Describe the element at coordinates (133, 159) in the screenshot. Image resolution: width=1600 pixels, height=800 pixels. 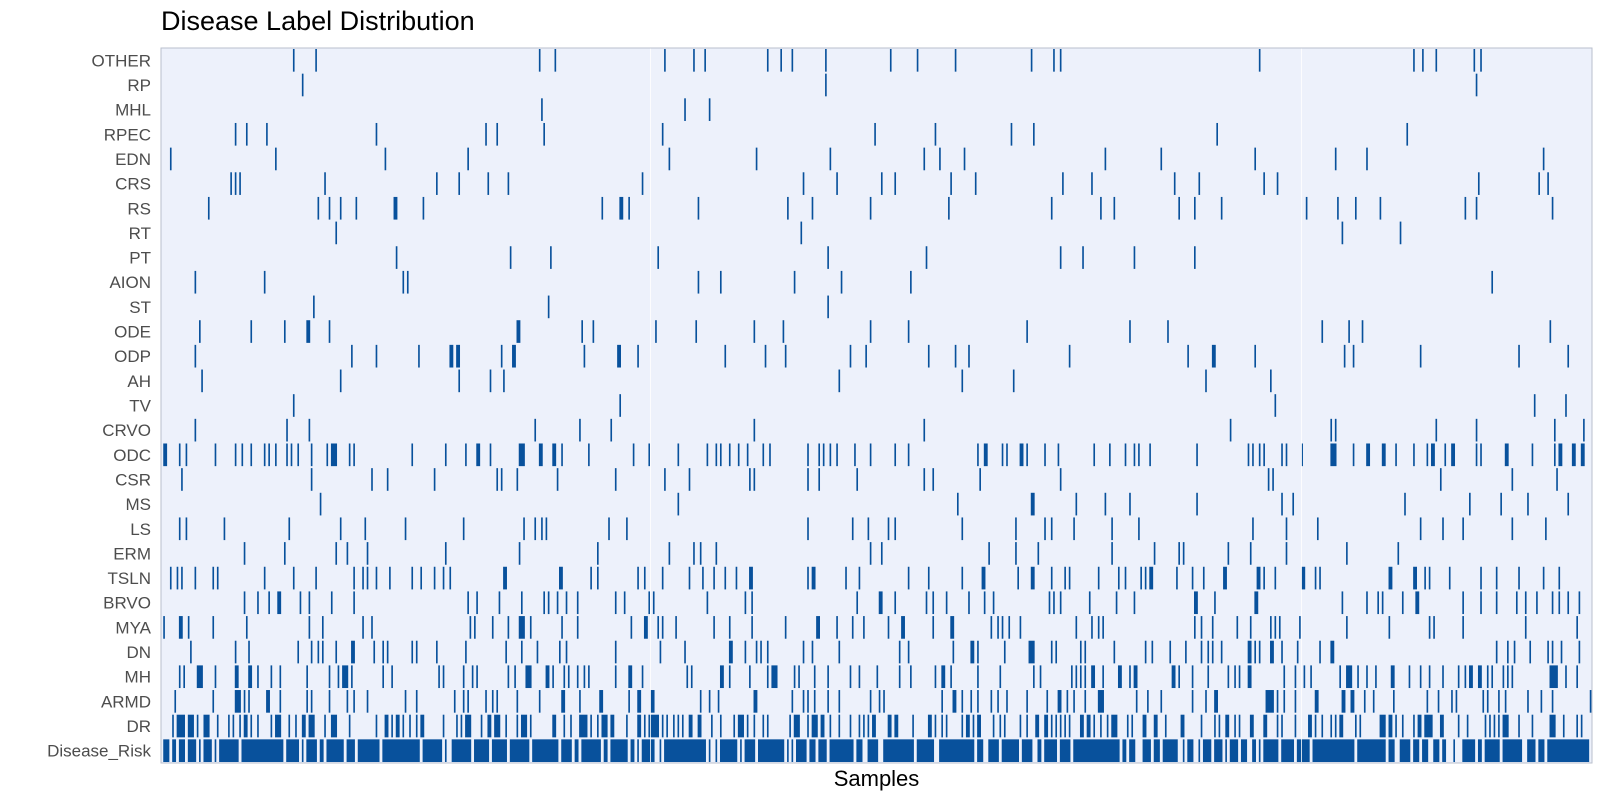
I see `y-tick-label: EDN` at that location.